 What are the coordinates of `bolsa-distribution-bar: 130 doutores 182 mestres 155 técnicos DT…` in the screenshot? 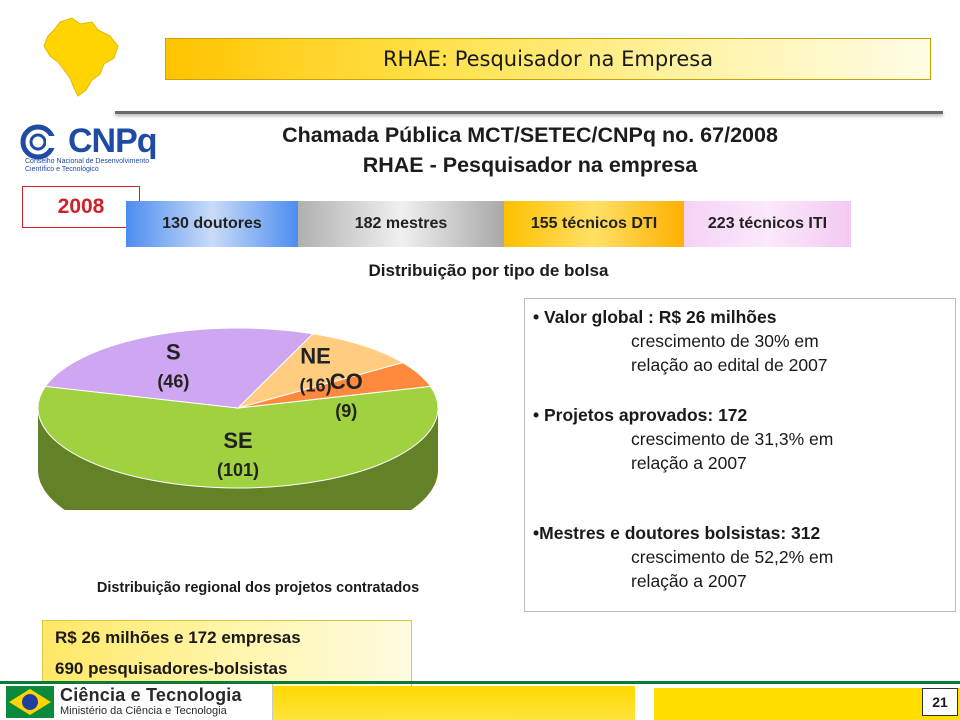 It's located at (488, 224).